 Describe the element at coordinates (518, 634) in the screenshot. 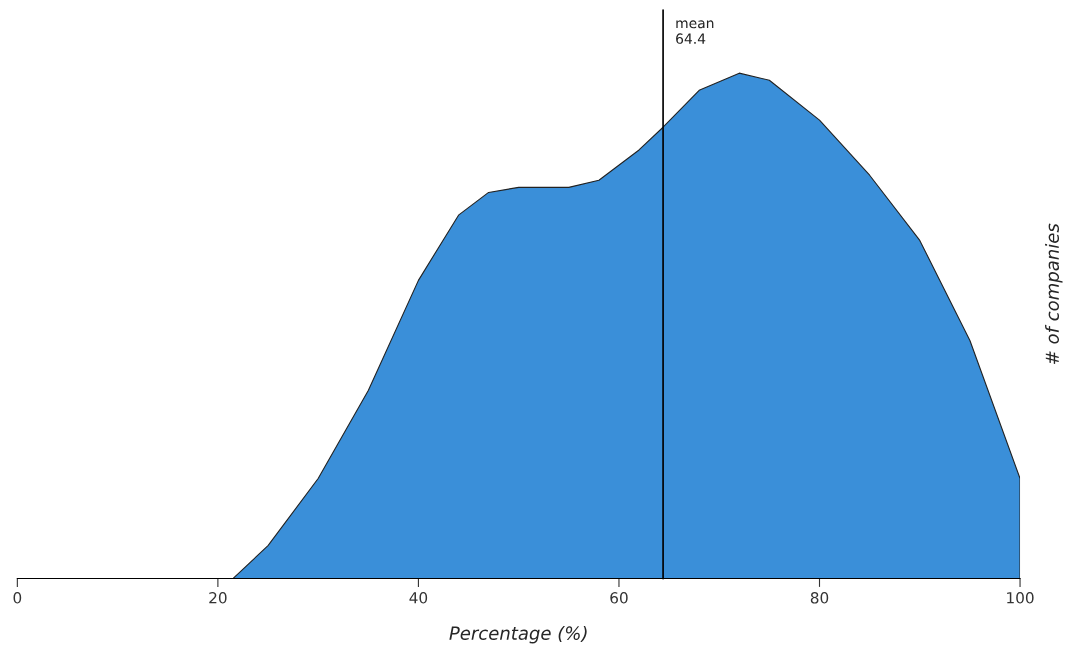

I see `x-axis-title: Percentage (%)` at that location.